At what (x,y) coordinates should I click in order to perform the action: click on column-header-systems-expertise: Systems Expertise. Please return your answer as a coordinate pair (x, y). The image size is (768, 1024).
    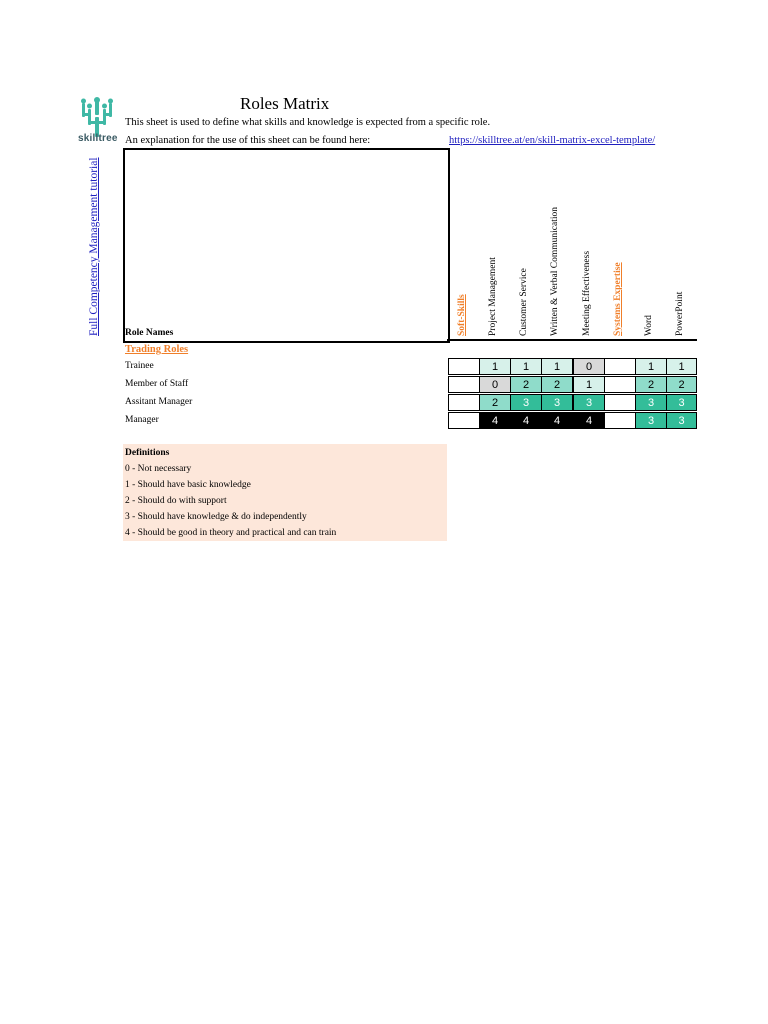
    Looking at the image, I should click on (618, 299).